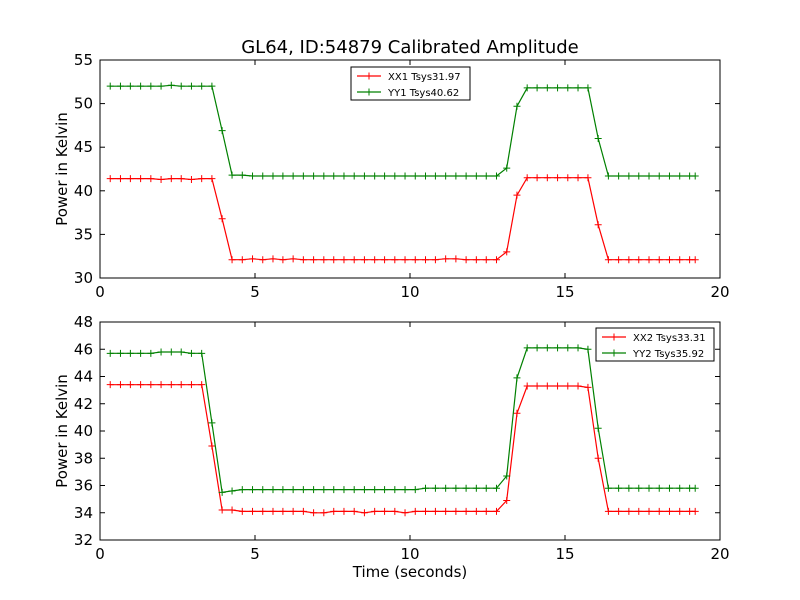  I want to click on bottom-y-axis-label: Power in Kelvin, so click(62, 431).